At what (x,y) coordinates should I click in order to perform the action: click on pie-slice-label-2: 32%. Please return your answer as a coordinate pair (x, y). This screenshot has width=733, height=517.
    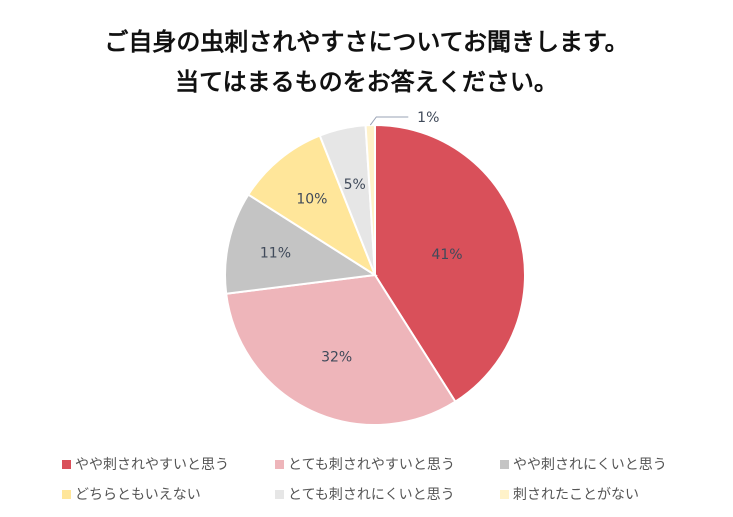
    Looking at the image, I should click on (336, 357).